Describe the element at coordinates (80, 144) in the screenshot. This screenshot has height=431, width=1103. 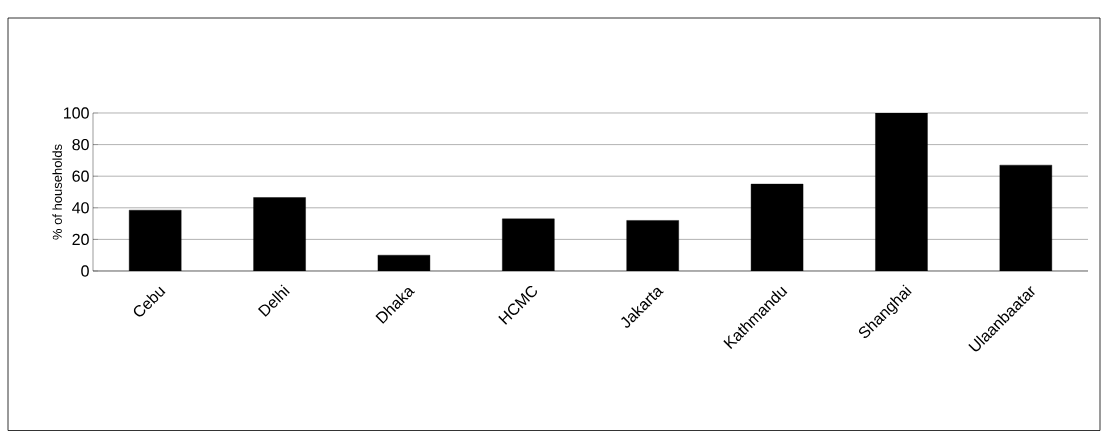
I see `y-tick-label: 80` at that location.